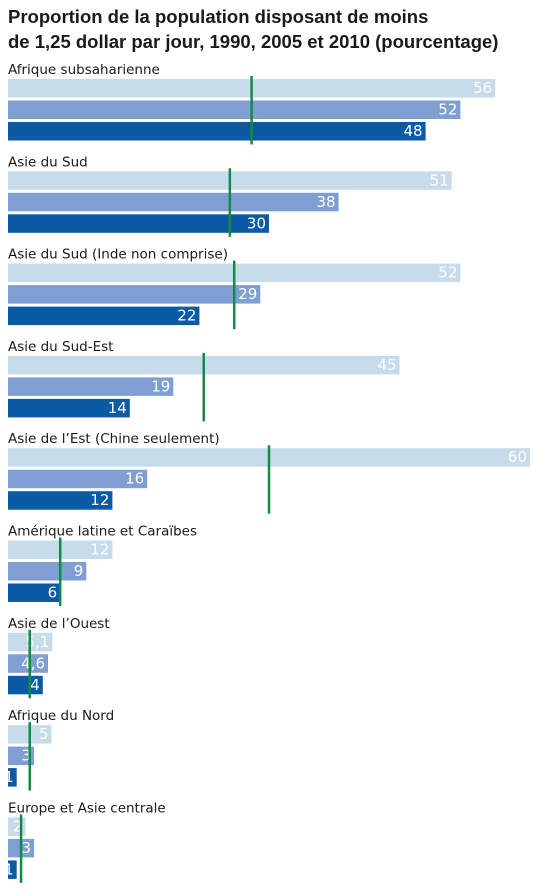 The image size is (546, 892). What do you see at coordinates (439, 180) in the screenshot?
I see `bar-value-label: 51` at bounding box center [439, 180].